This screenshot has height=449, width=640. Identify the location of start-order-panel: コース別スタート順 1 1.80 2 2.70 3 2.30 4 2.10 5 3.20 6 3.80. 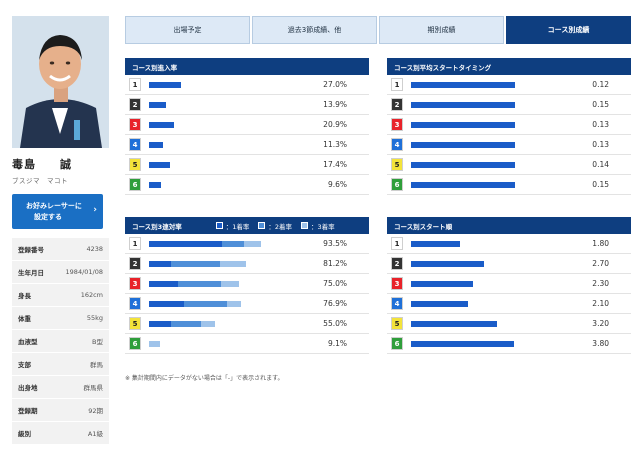
(509, 285).